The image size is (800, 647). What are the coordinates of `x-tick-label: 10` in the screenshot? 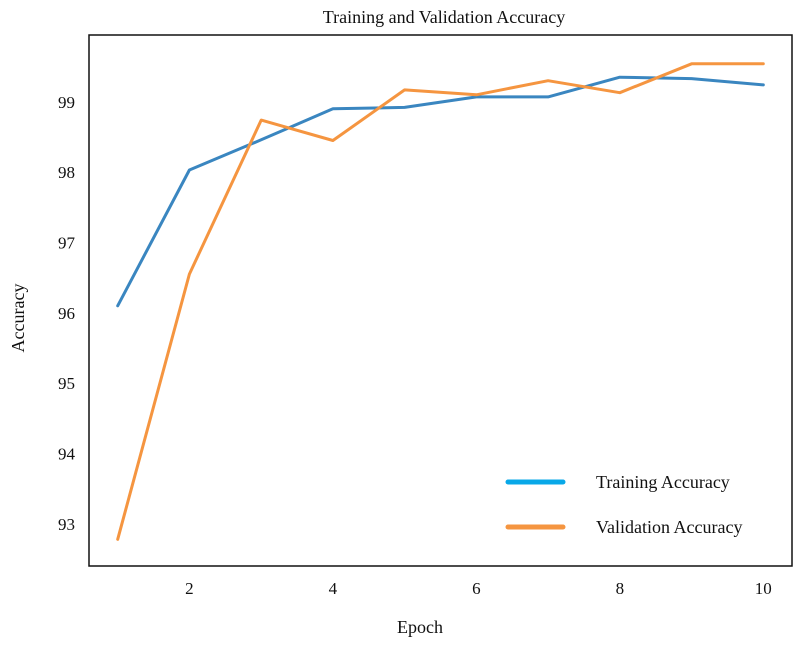 It's located at (763, 588).